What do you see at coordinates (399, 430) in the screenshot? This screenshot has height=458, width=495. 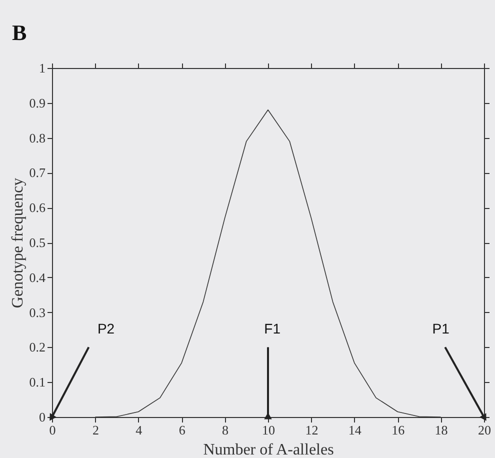 I see `x-tick-label: 16` at bounding box center [399, 430].